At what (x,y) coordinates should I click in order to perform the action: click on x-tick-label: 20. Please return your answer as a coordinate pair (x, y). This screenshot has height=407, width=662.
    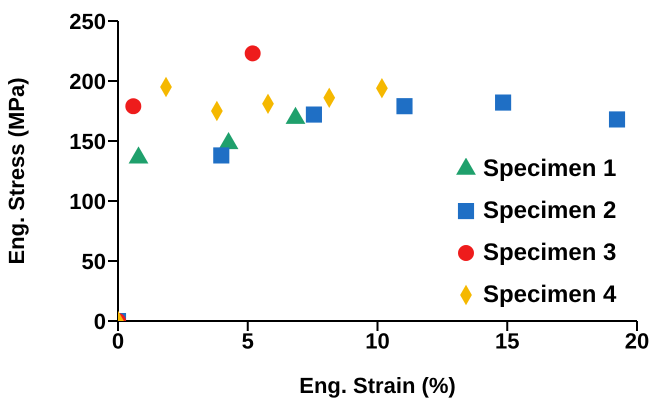
    Looking at the image, I should click on (637, 341).